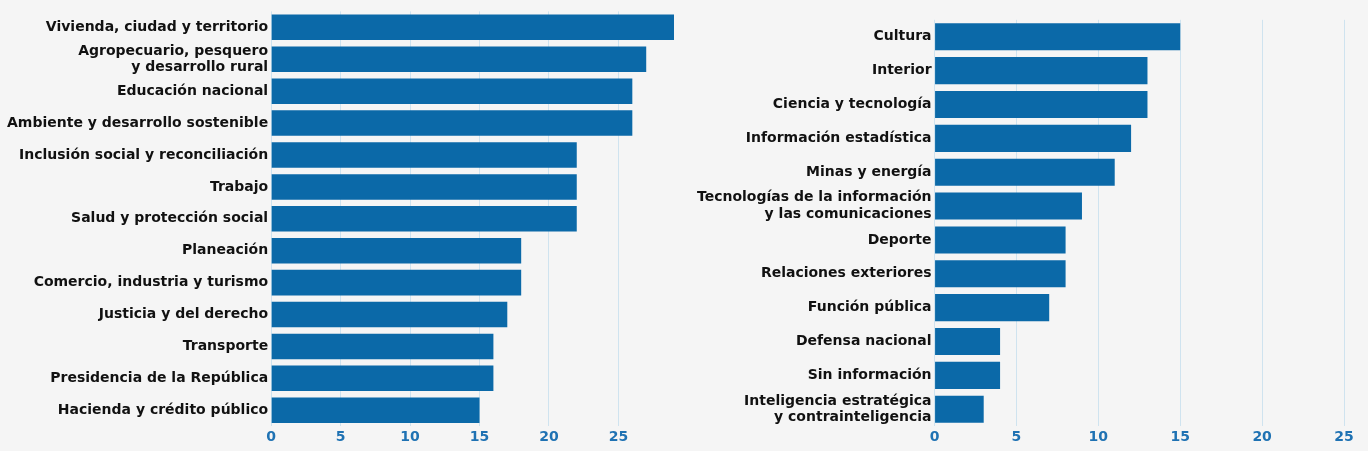 This screenshot has width=1368, height=451. I want to click on y-tick-label: Justicia y del derecho, so click(183, 313).